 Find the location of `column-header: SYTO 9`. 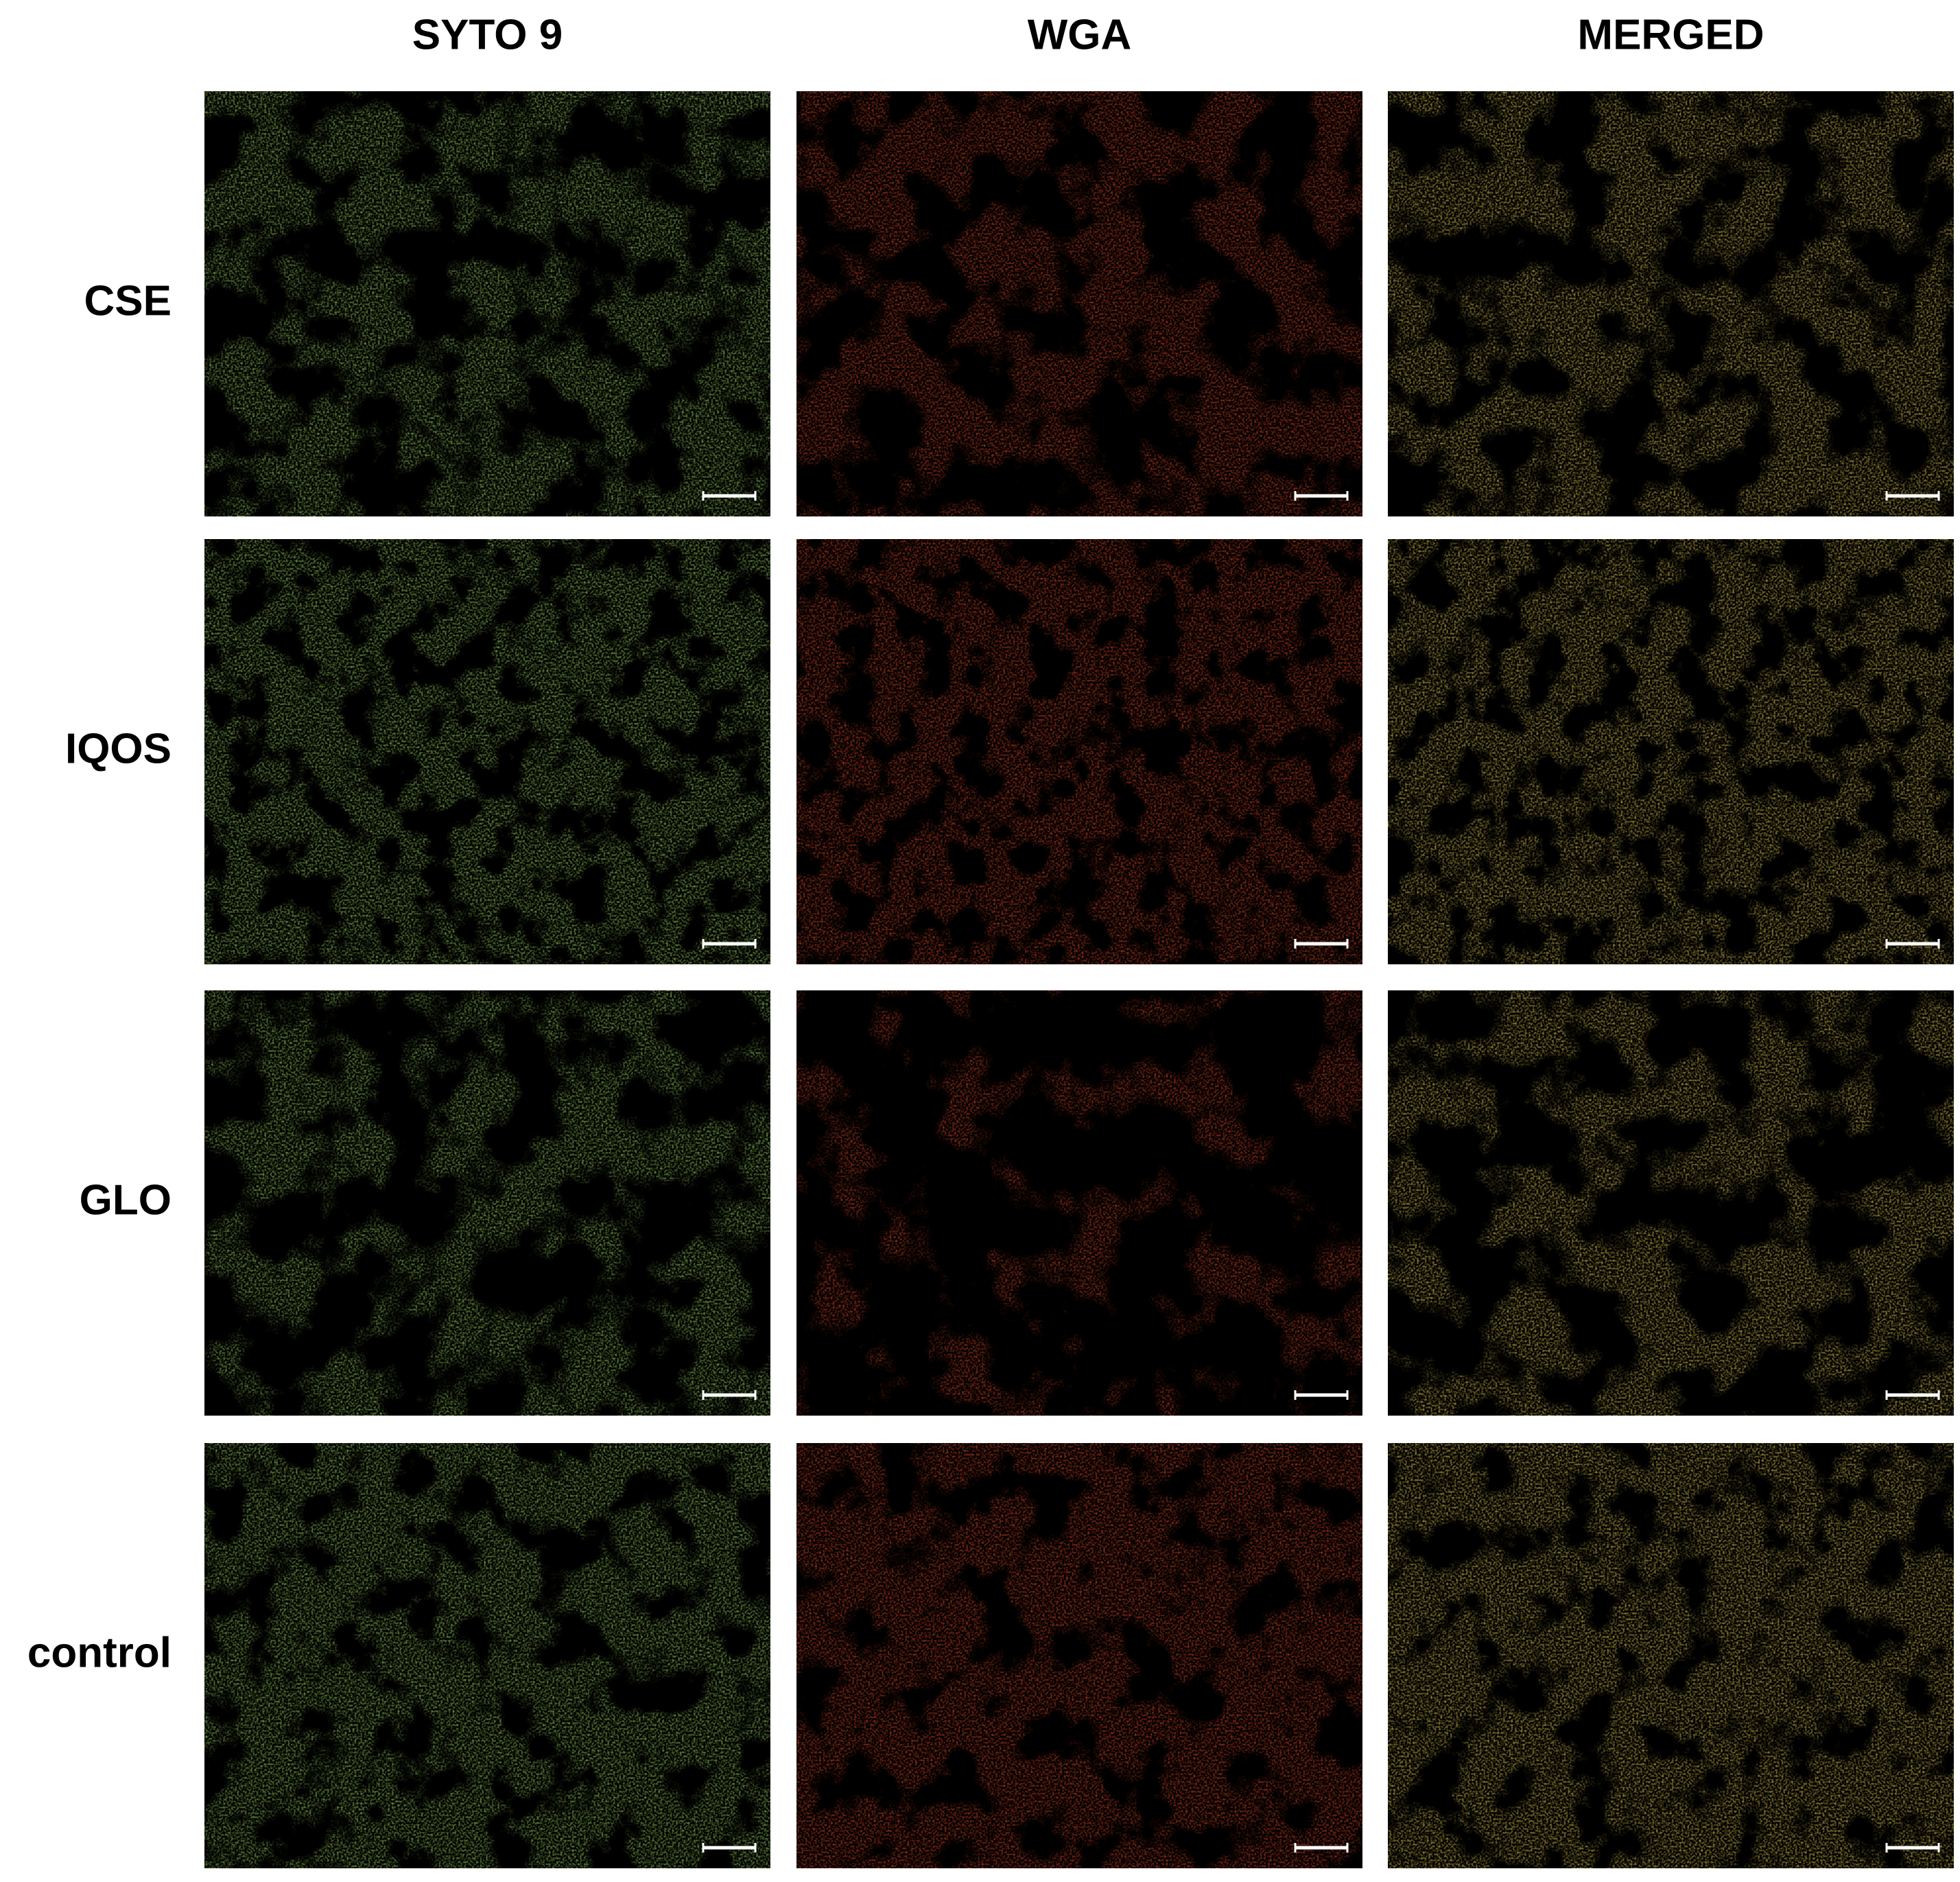

column-header: SYTO 9 is located at coordinates (487, 34).